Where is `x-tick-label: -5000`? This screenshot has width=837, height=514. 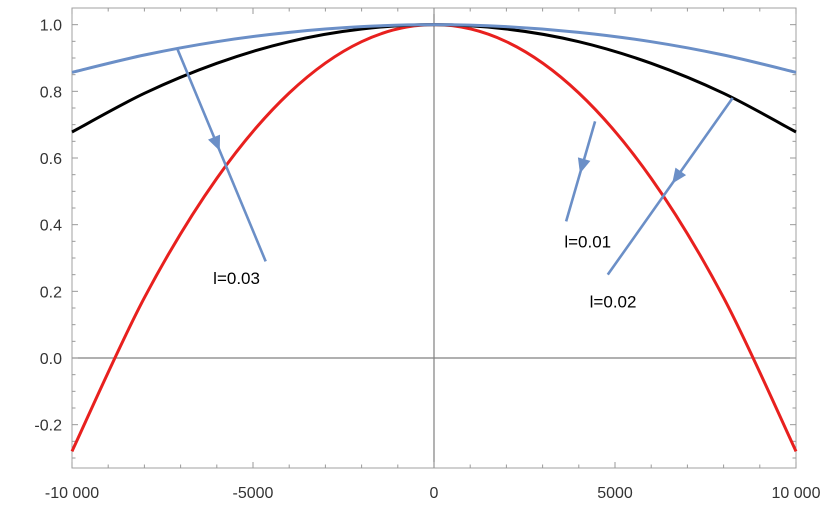 x-tick-label: -5000 is located at coordinates (253, 493).